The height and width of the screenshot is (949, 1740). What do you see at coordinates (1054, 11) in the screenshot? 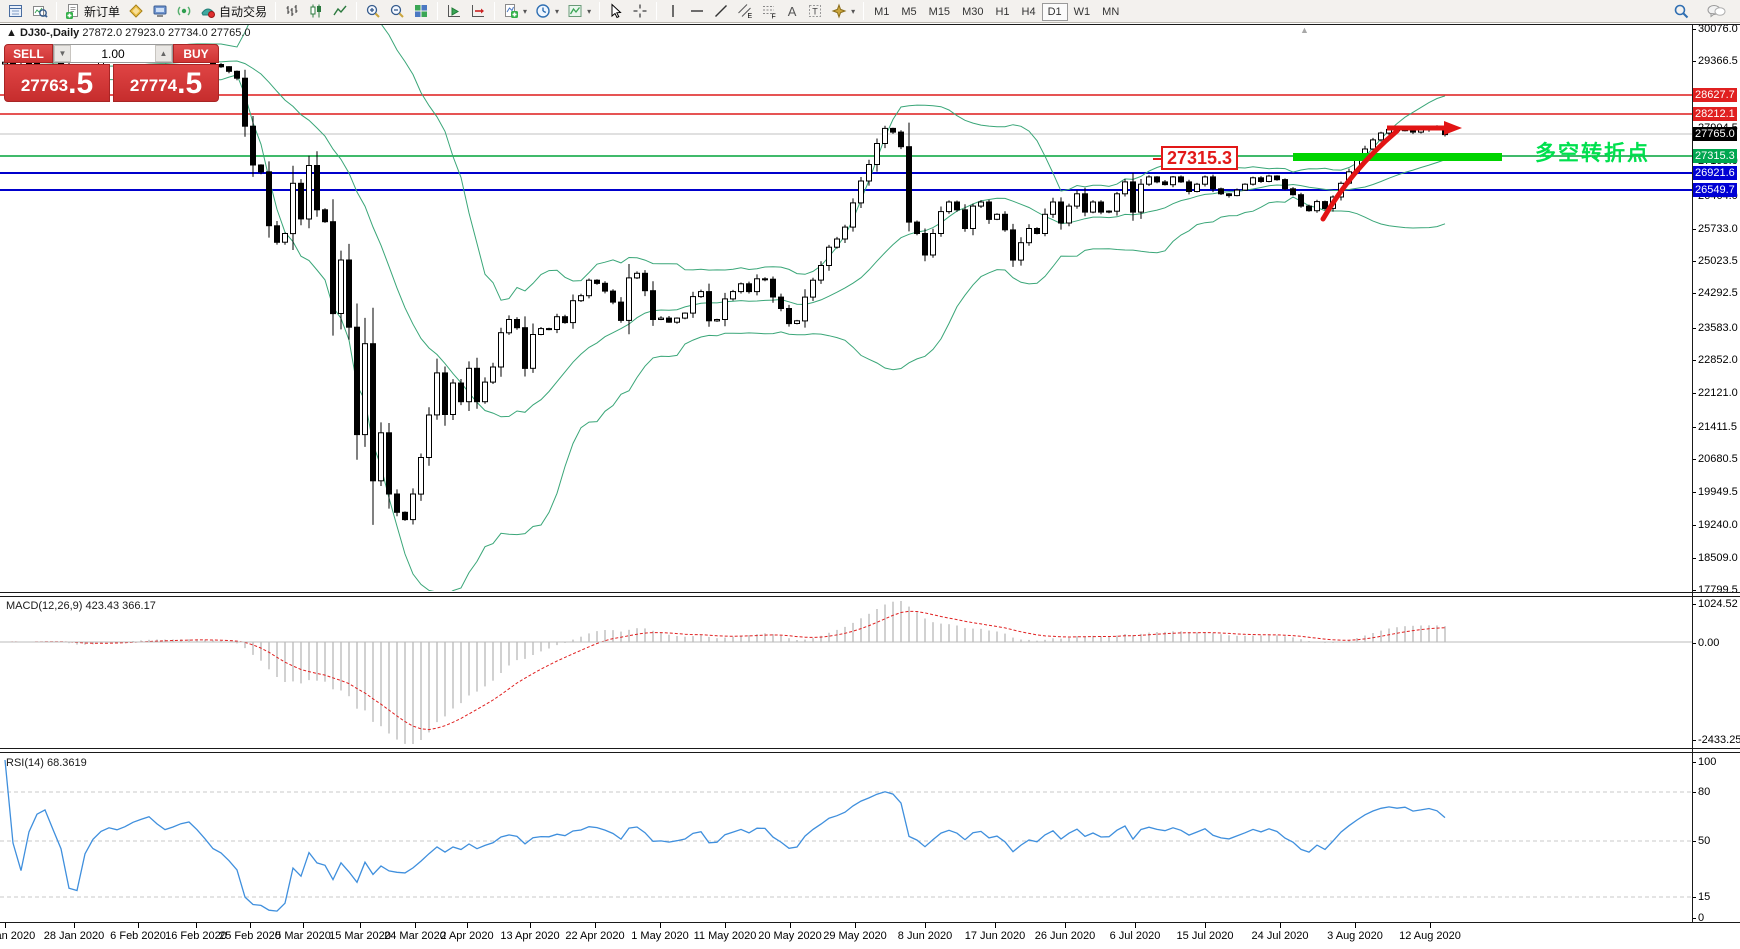
I see `timeframe-D1: D1` at bounding box center [1054, 11].